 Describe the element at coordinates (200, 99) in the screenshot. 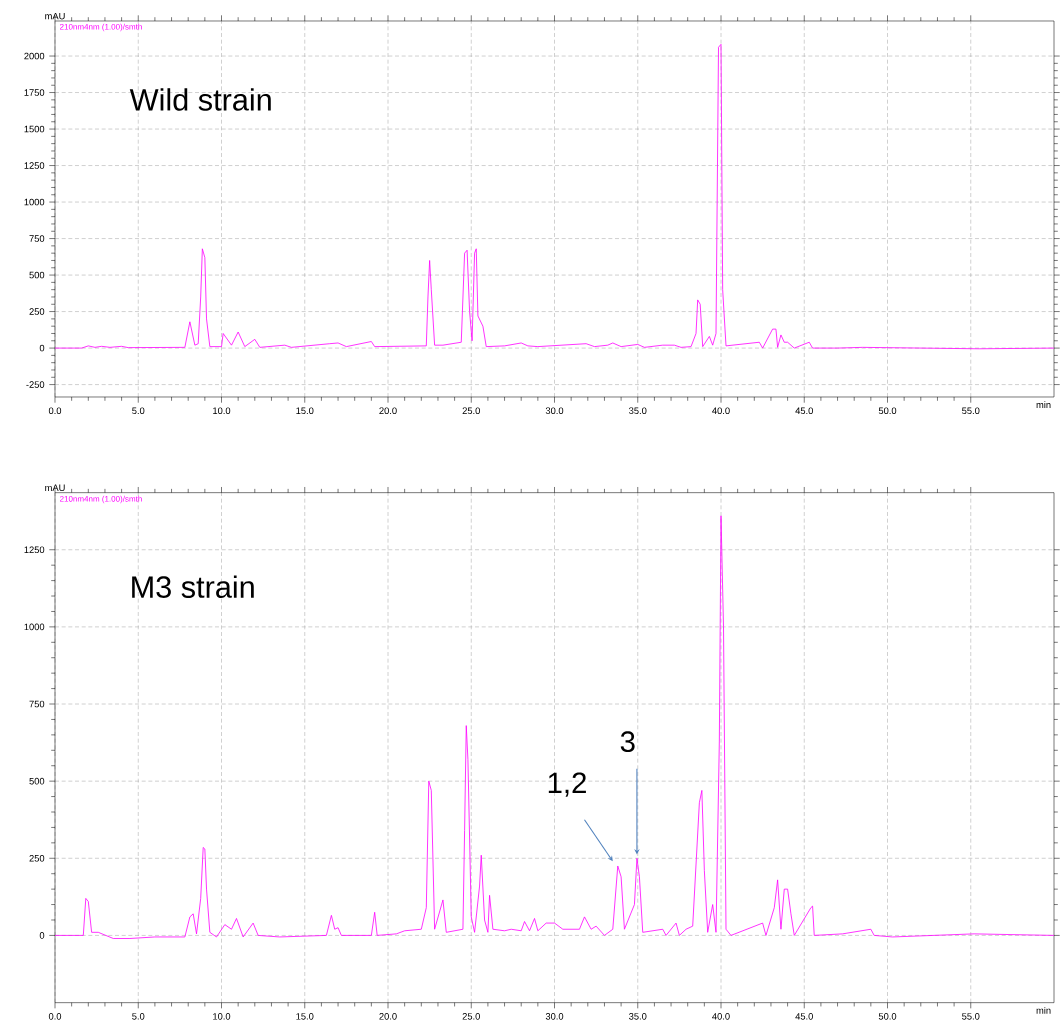

I see `text: Wild strain` at that location.